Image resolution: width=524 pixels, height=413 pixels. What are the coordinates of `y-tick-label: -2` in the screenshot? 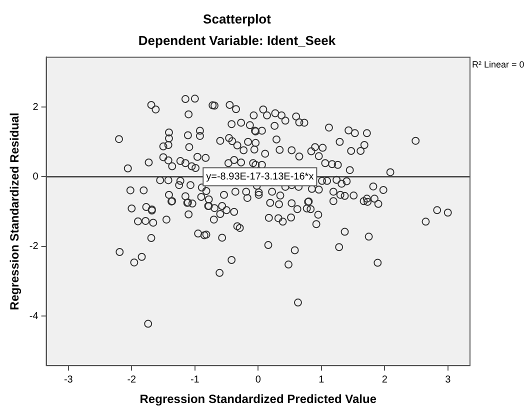 It's located at (34, 246).